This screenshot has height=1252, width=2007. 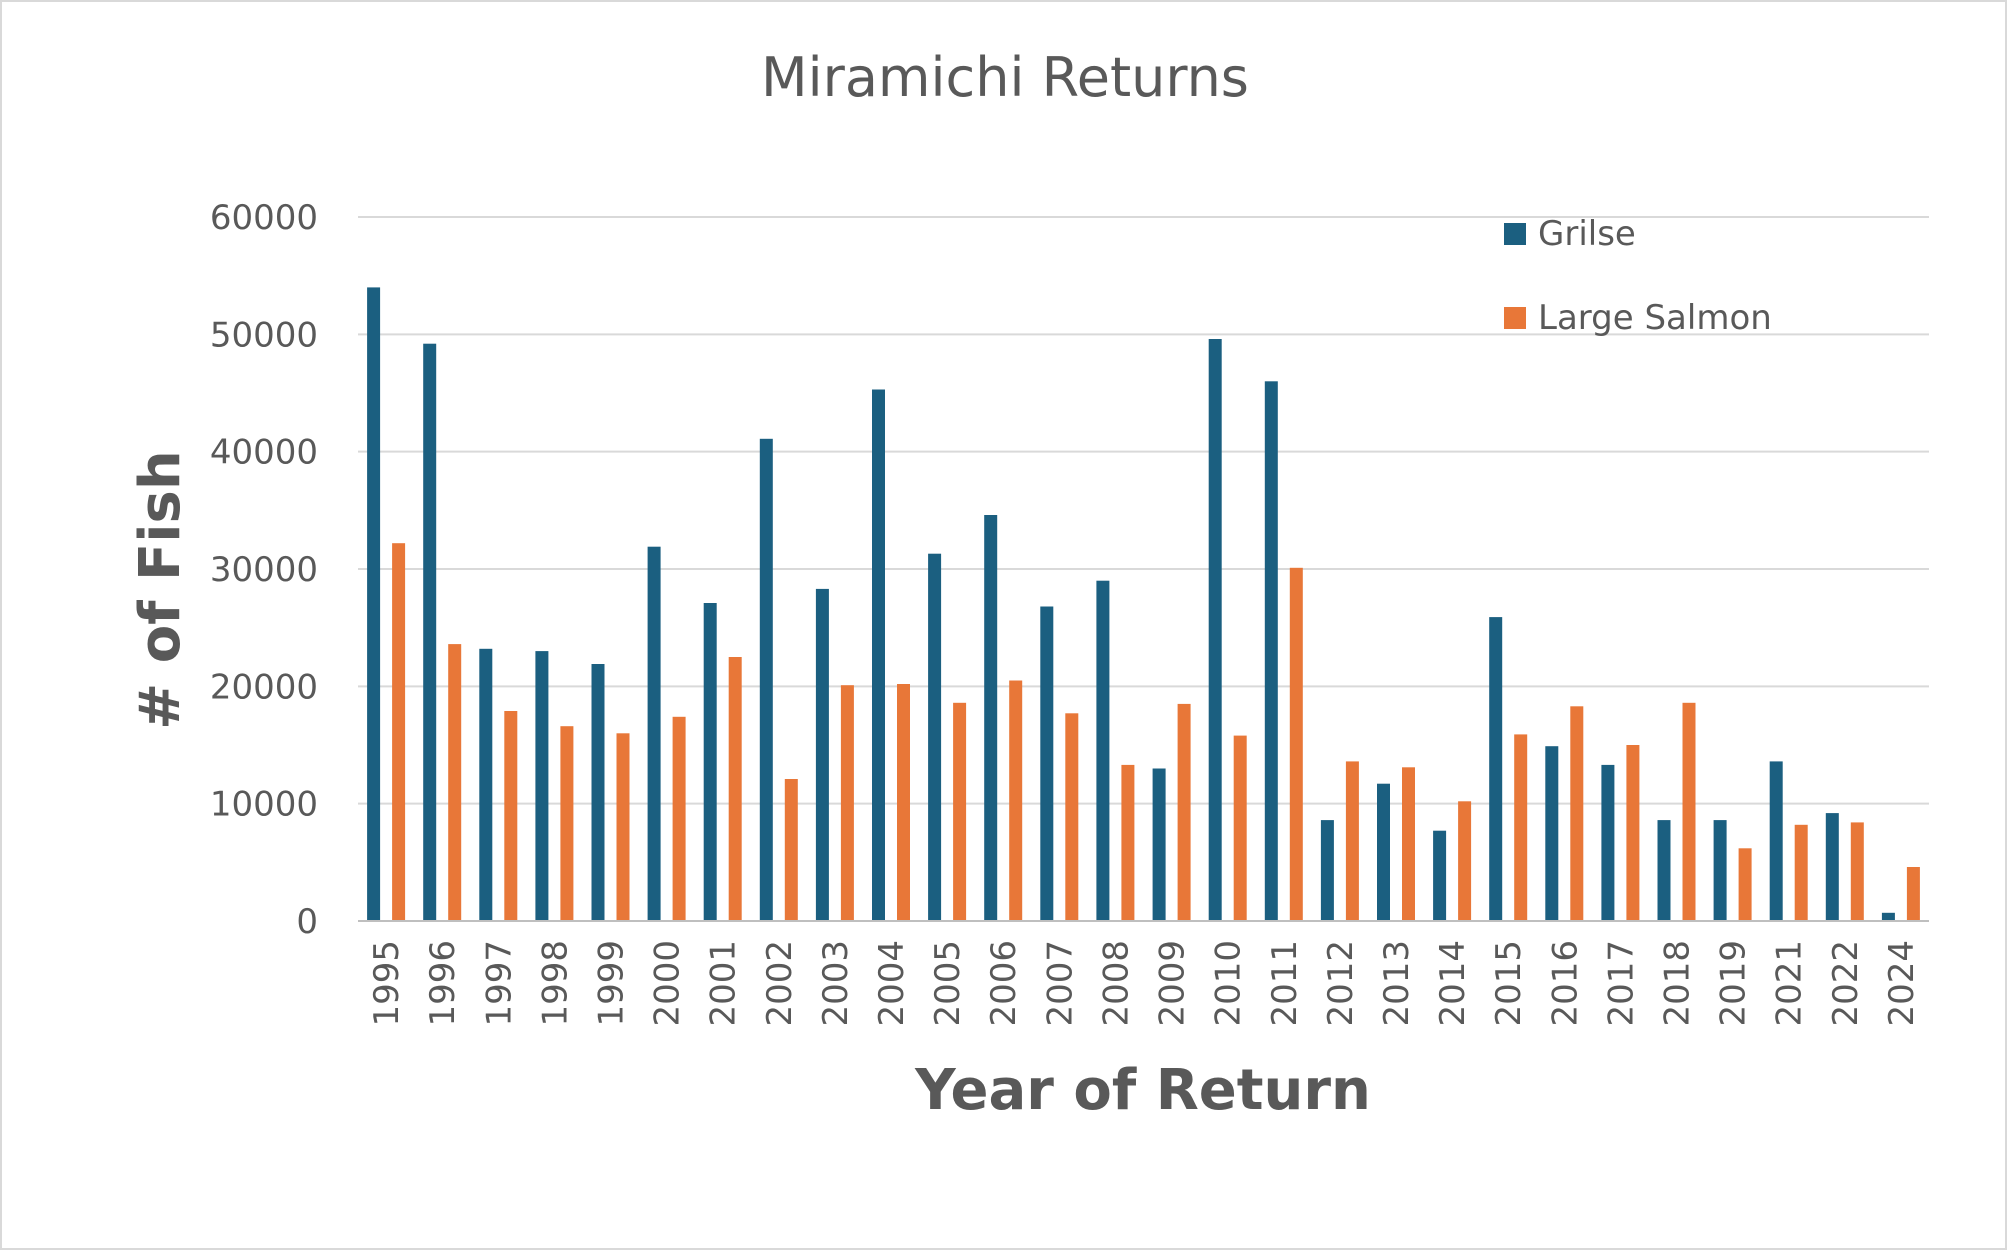 I want to click on bar-large-salmon-2005, so click(x=960, y=811).